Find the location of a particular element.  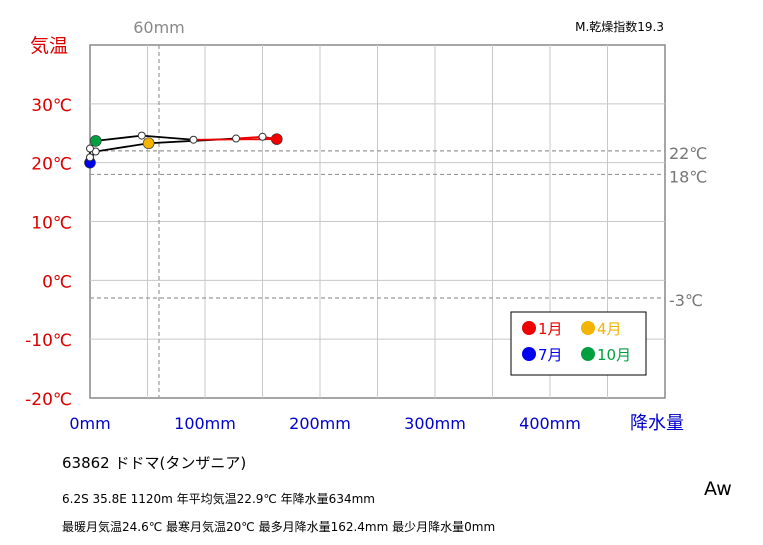

reference-label-60mm: 60mm is located at coordinates (159, 27).